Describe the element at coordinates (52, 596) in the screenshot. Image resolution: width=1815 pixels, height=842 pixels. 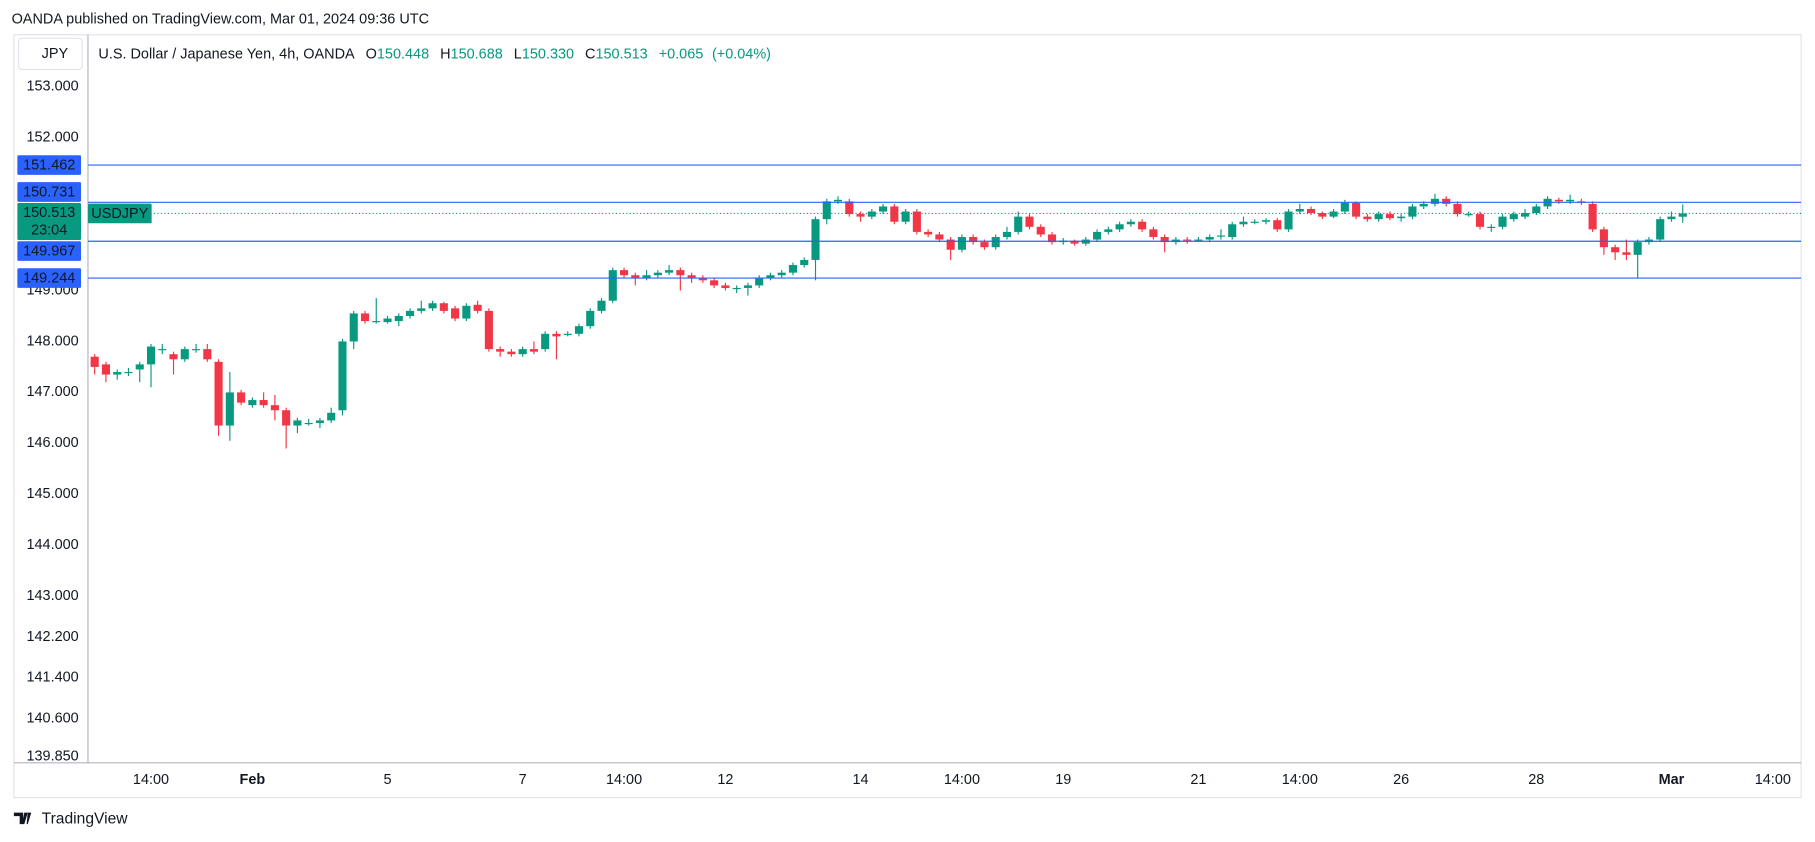
I see `y-tick-label: 143.000` at that location.